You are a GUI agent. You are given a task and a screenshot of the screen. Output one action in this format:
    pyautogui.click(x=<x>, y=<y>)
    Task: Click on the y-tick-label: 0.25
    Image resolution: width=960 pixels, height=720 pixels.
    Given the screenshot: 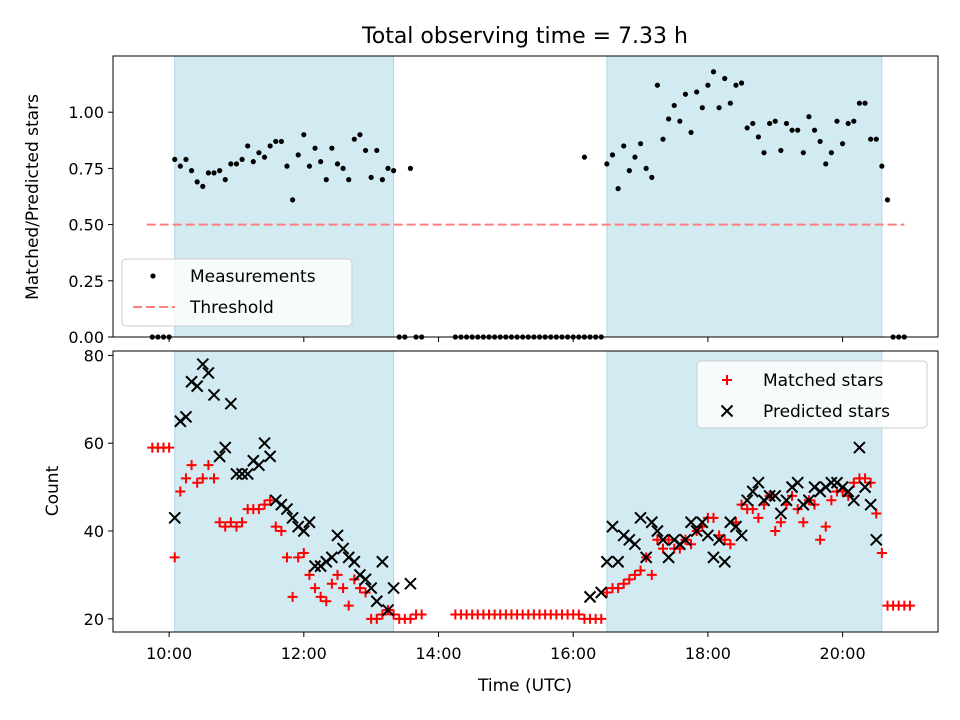 What is the action you would take?
    pyautogui.click(x=86, y=281)
    